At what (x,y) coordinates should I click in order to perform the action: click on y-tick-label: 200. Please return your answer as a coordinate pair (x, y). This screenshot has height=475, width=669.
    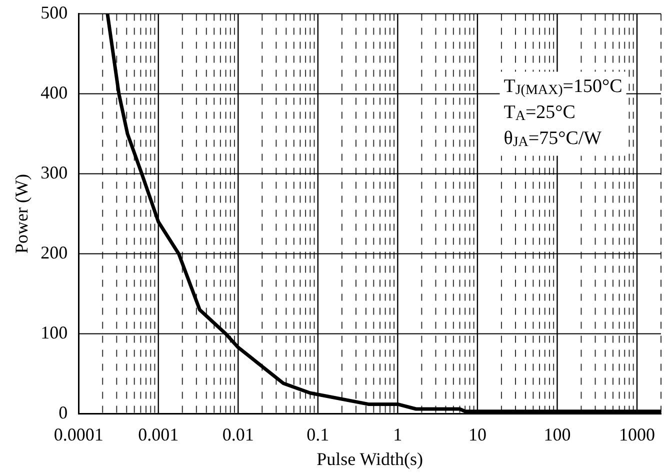
    Looking at the image, I should click on (54, 252).